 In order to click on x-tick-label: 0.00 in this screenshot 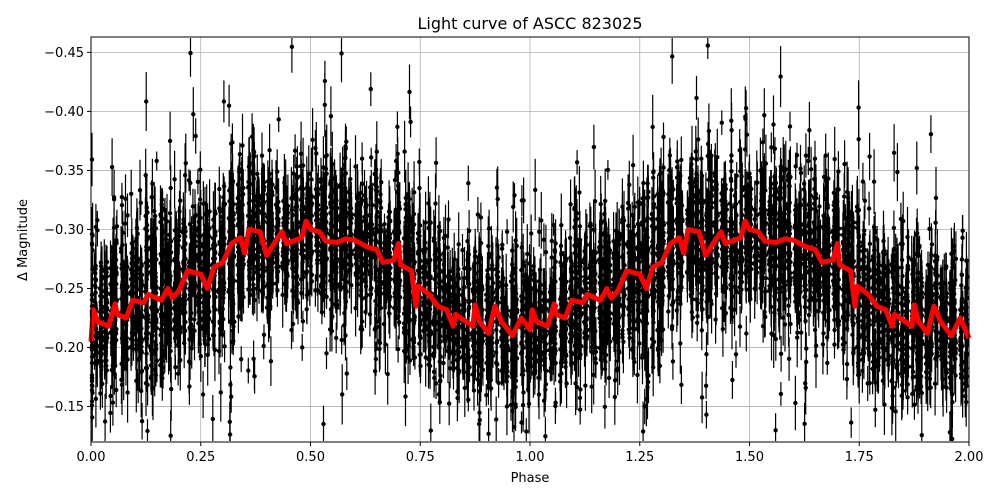, I will do `click(91, 457)`.